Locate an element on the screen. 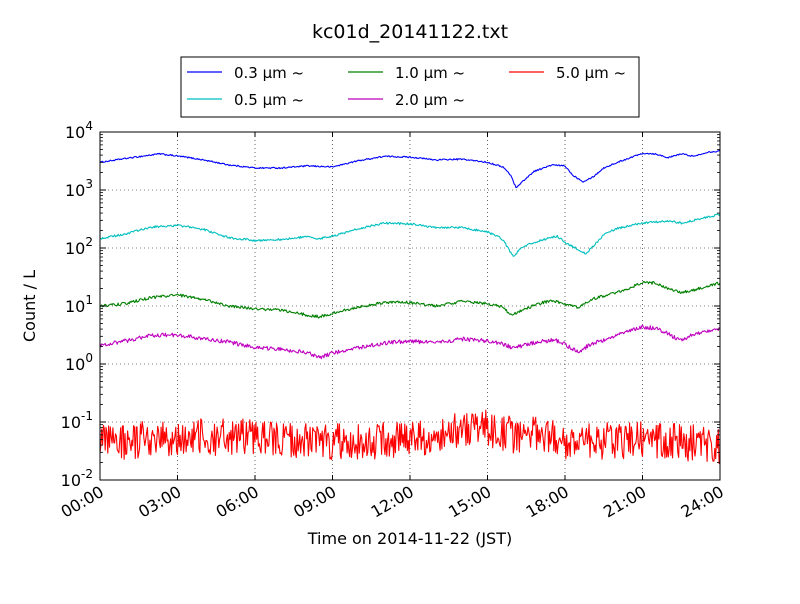 Image resolution: width=800 pixels, height=604 pixels. y-tick-label: 10⁰ is located at coordinates (79, 362).